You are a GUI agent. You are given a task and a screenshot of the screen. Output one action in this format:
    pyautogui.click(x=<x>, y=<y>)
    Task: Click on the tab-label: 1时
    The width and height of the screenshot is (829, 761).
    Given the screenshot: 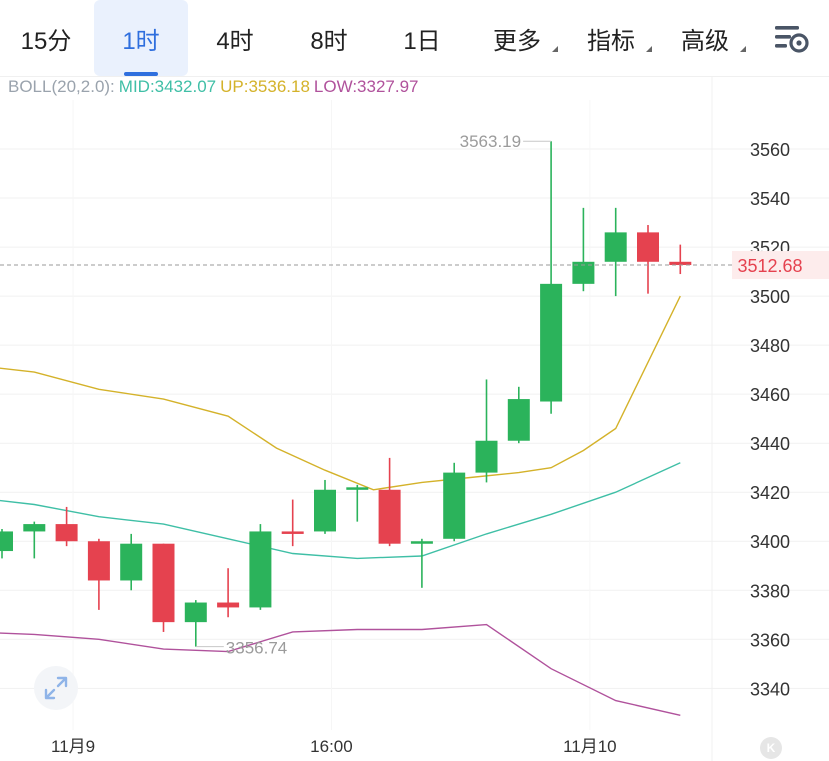 What is the action you would take?
    pyautogui.click(x=141, y=41)
    